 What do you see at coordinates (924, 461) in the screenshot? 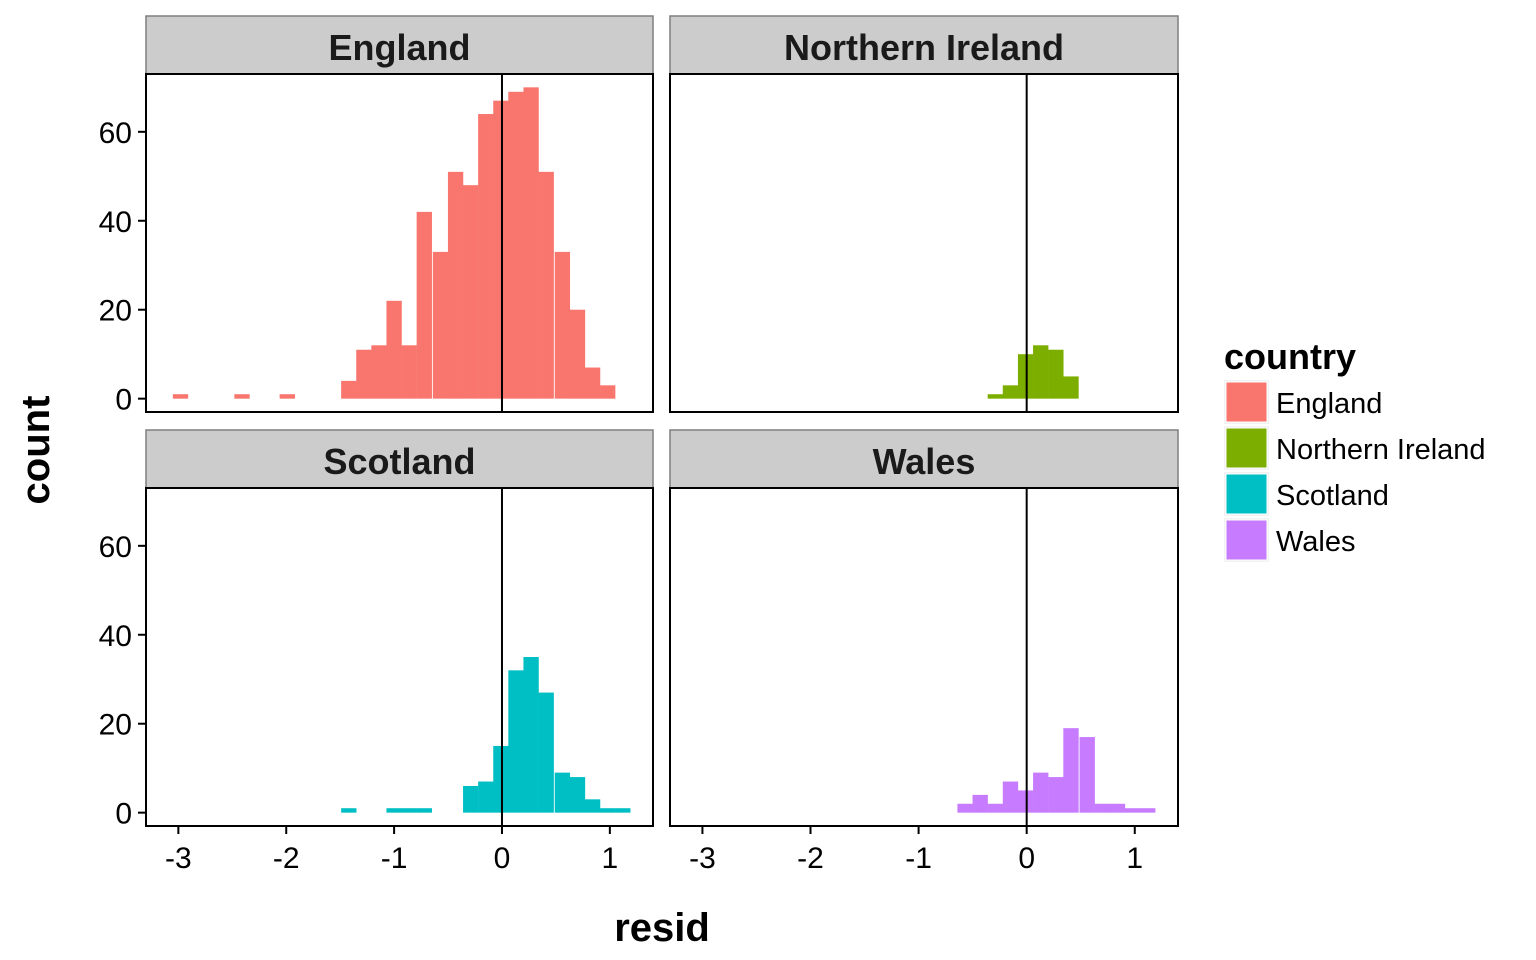
I see `facet-strip-label: Wales` at bounding box center [924, 461].